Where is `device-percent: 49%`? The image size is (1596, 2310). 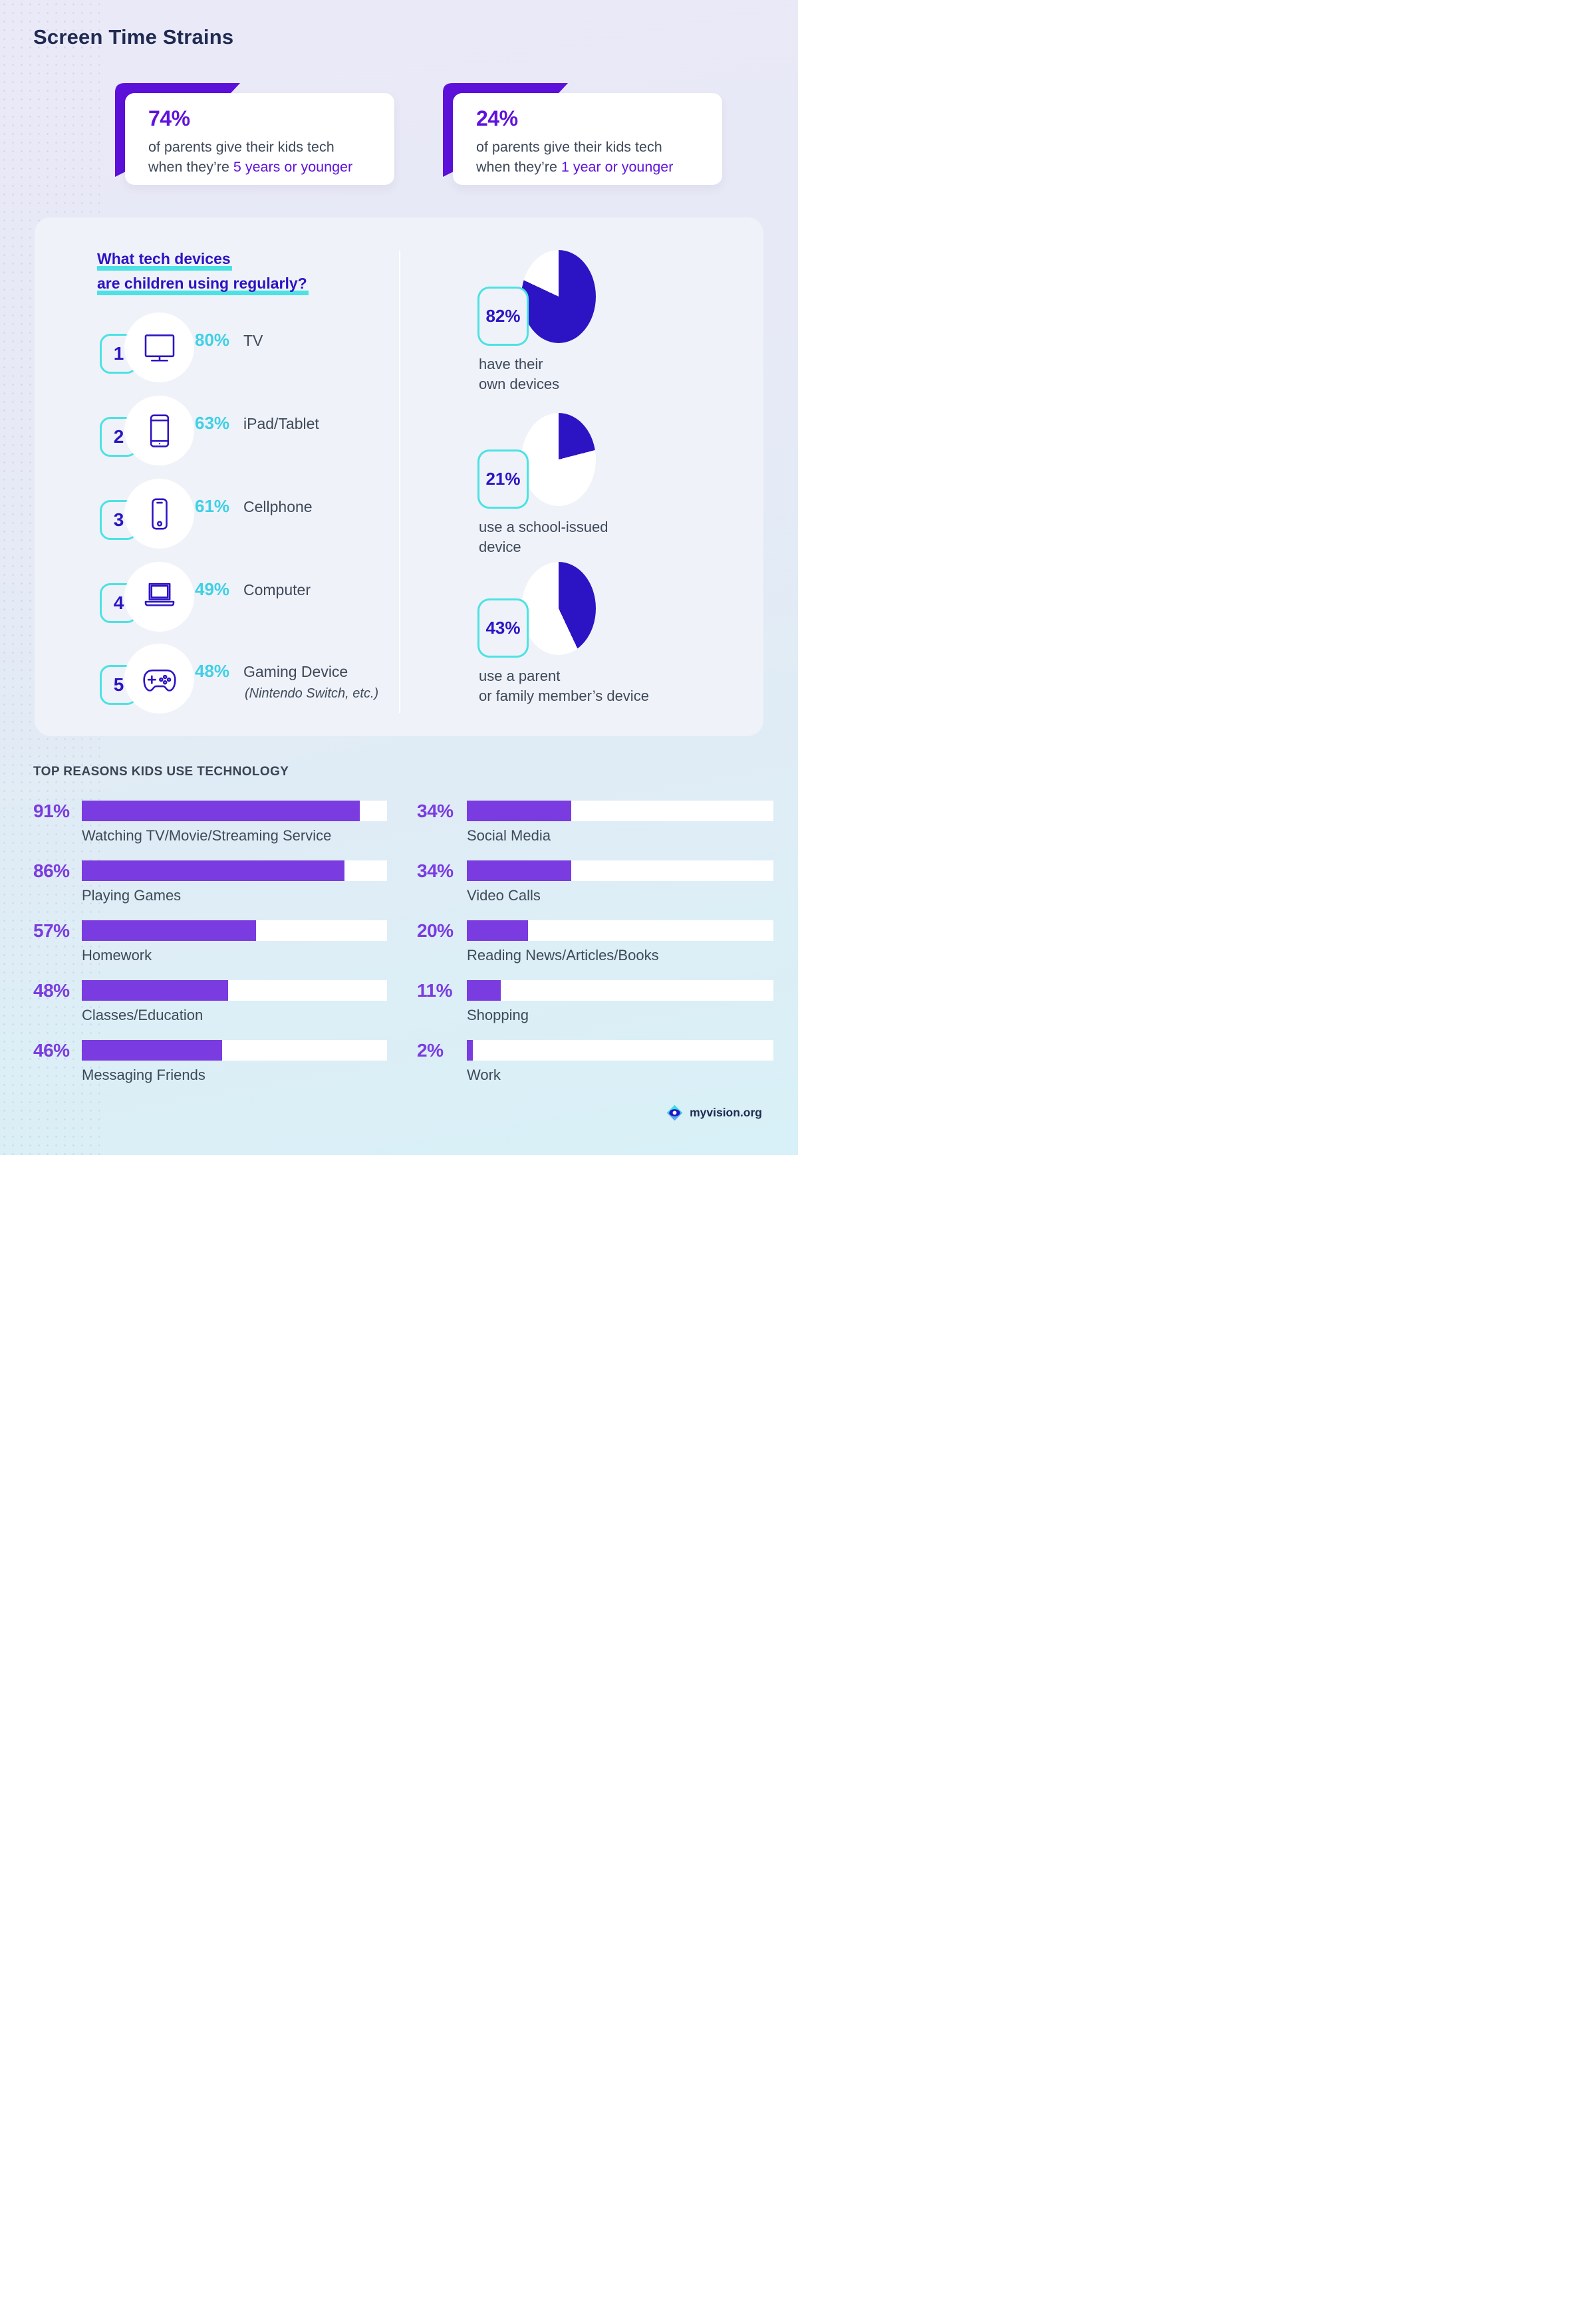
device-percent: 49% is located at coordinates (212, 589).